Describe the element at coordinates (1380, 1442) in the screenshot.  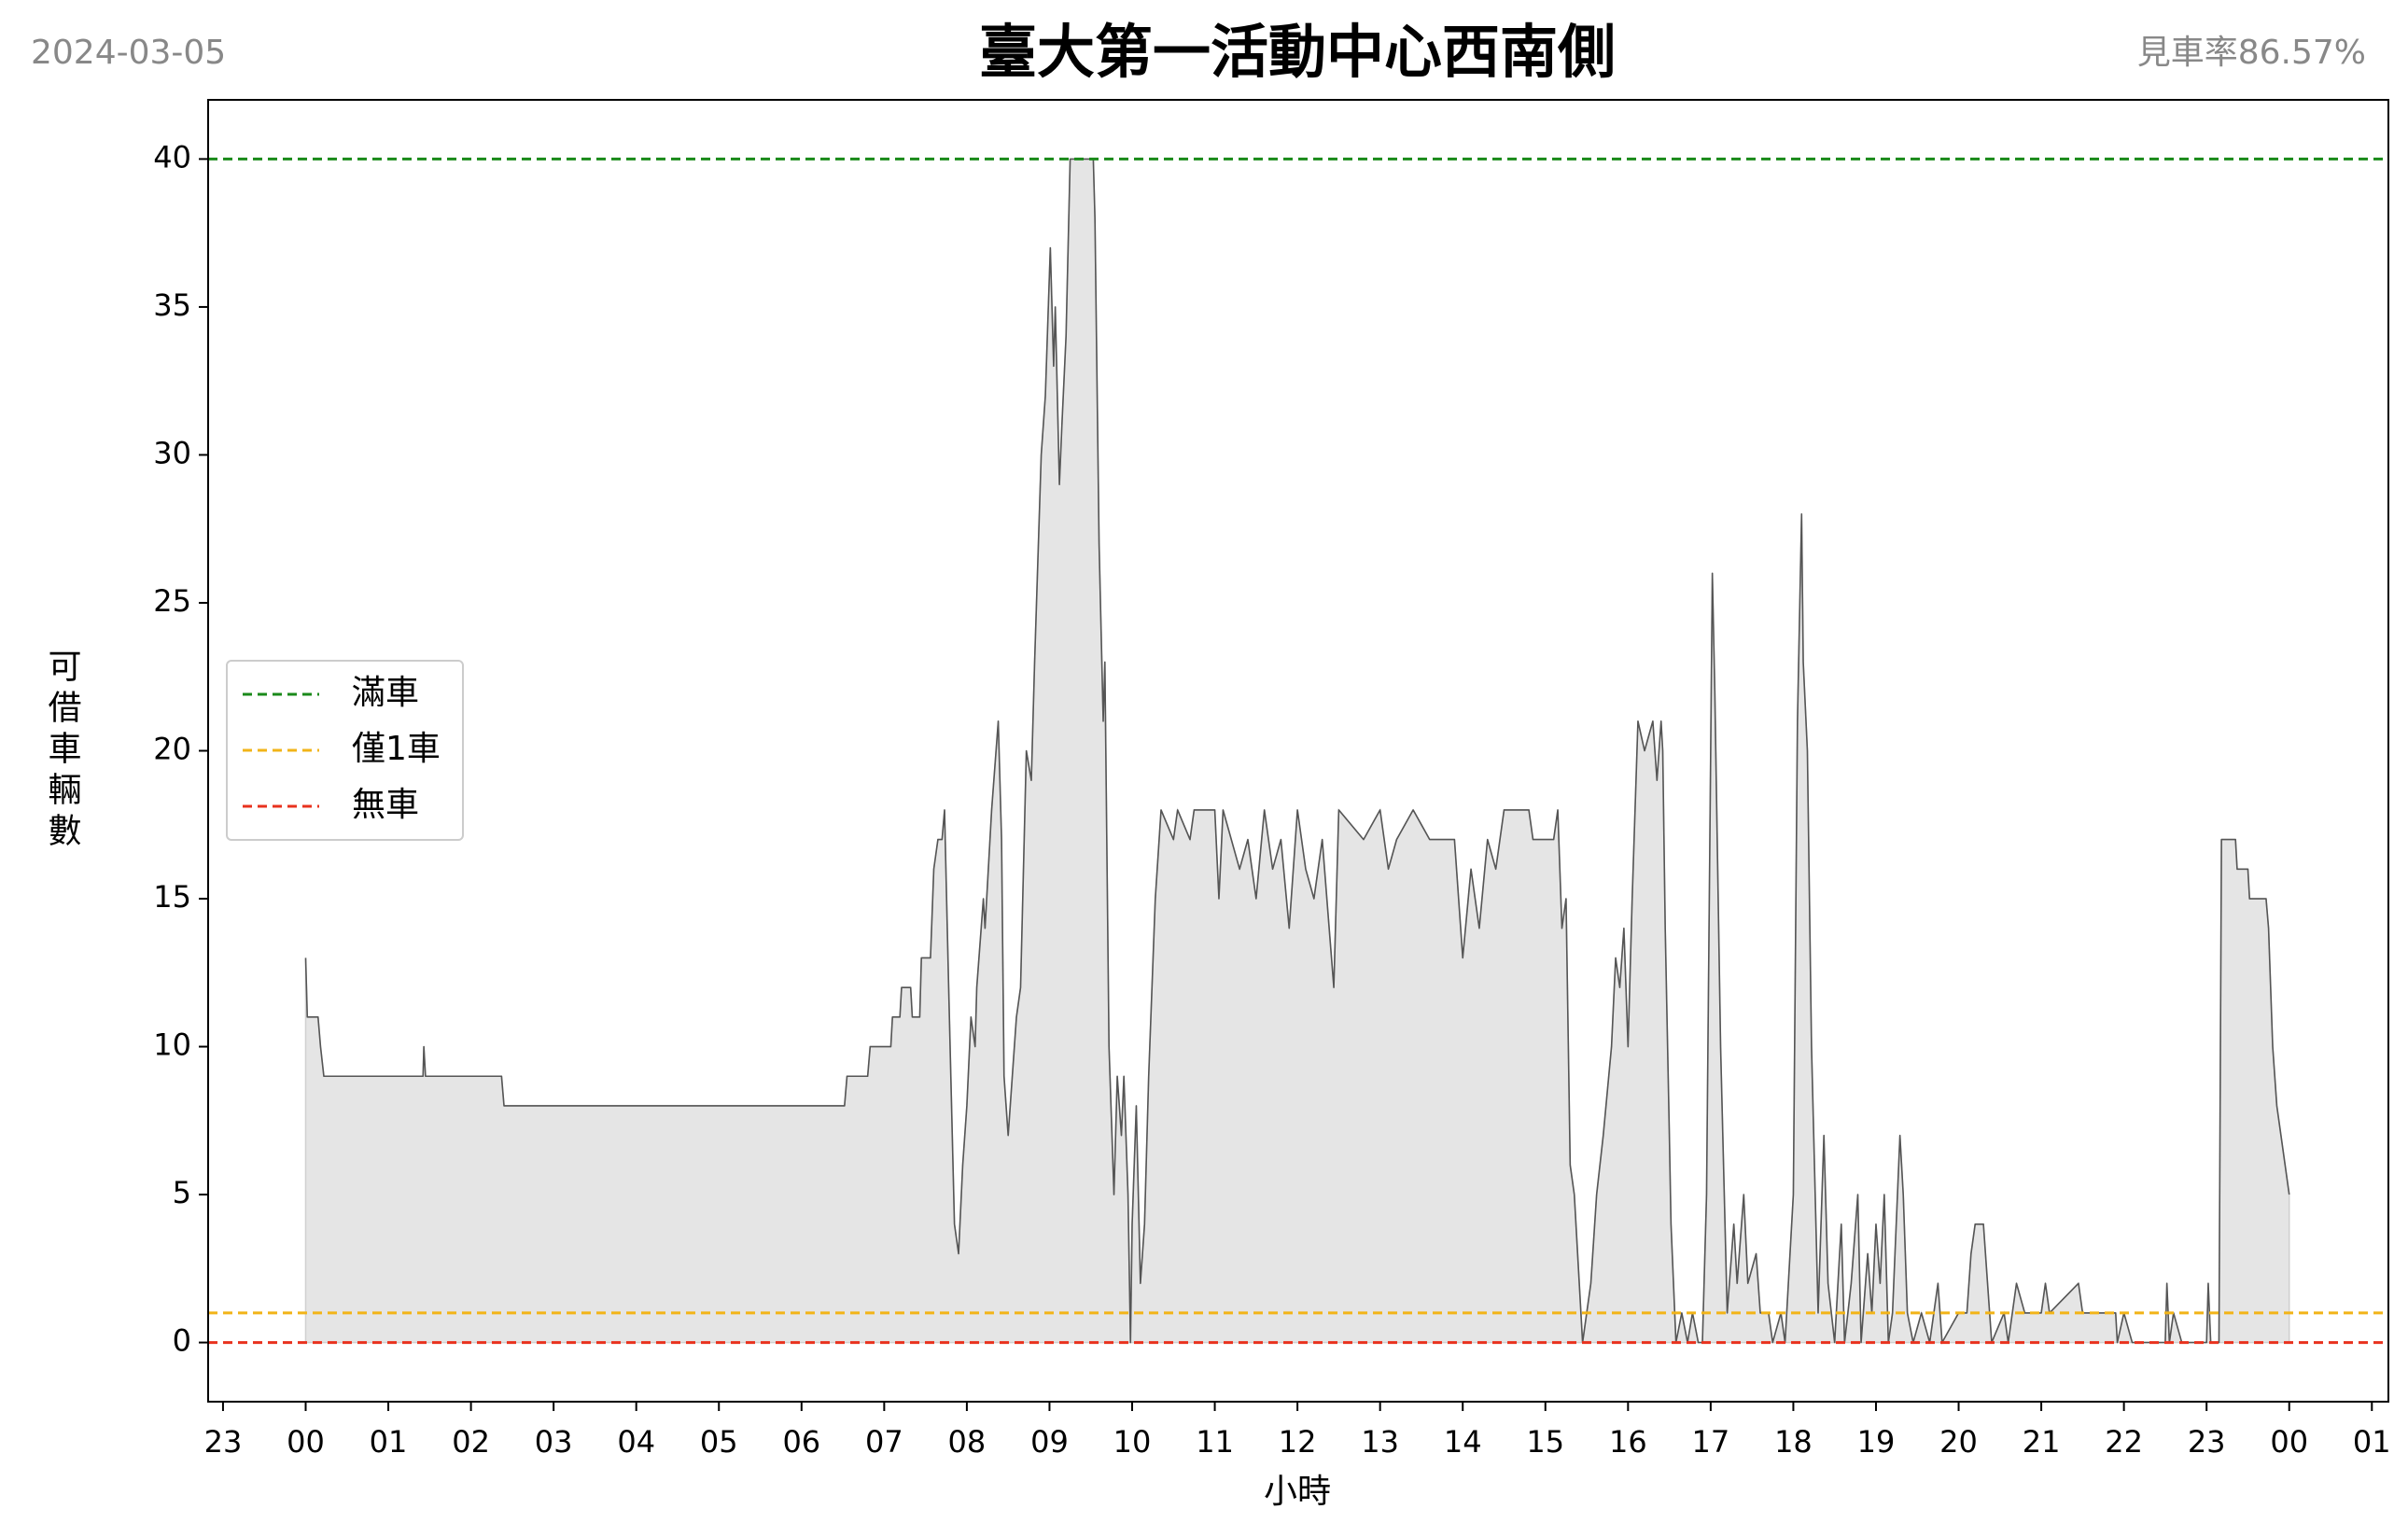
I see `x-tick-label: 13` at that location.